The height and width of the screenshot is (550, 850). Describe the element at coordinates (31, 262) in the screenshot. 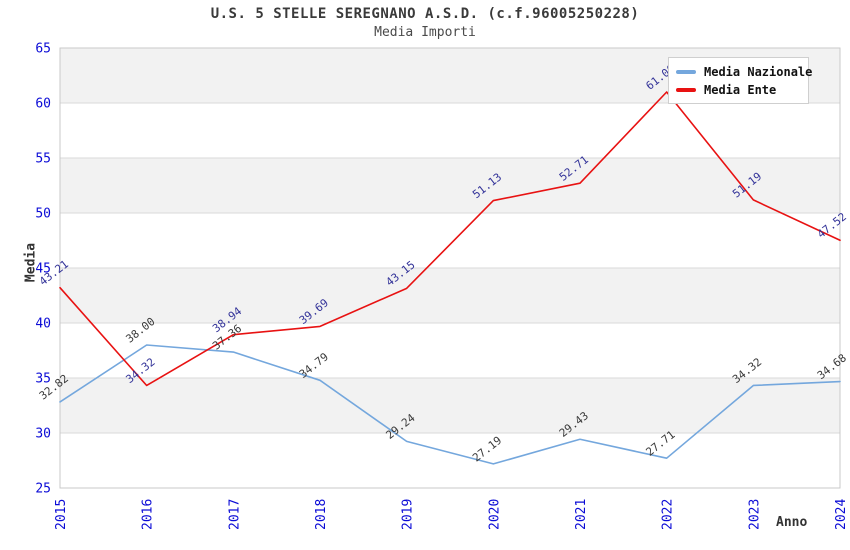

I see `y-axis-title: Media` at that location.